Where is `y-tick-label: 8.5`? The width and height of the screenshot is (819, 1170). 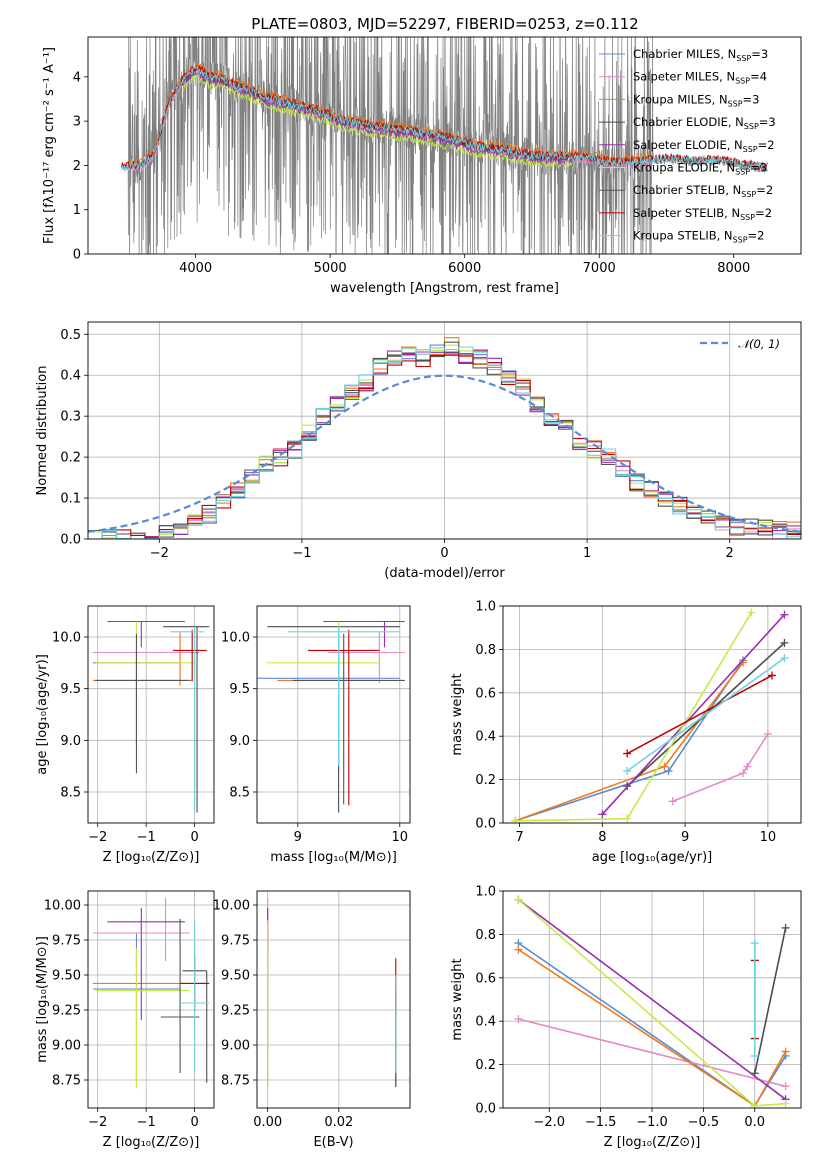 y-tick-label: 8.5 is located at coordinates (239, 793).